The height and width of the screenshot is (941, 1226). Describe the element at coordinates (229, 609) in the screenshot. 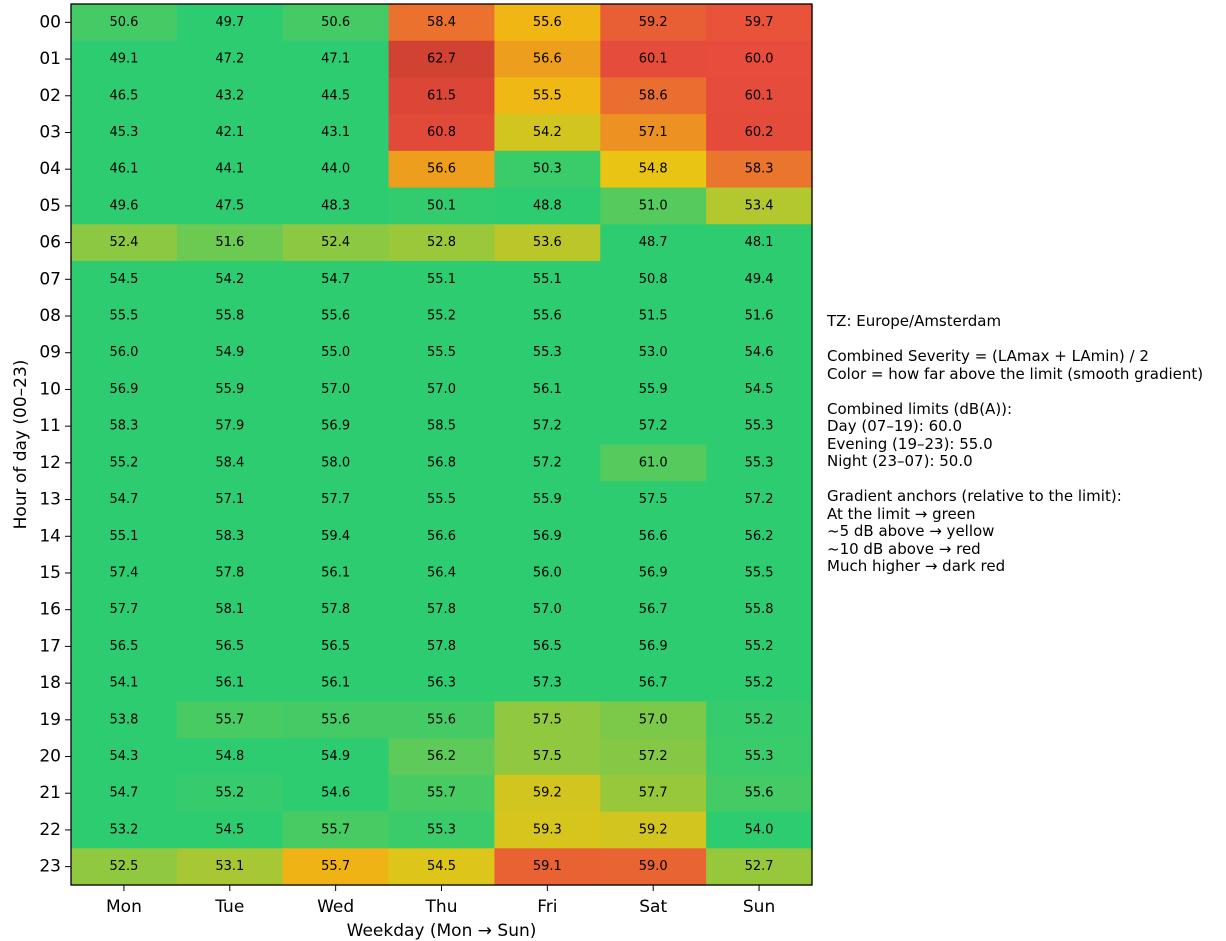

I see `cell-value-label: 58.1` at that location.